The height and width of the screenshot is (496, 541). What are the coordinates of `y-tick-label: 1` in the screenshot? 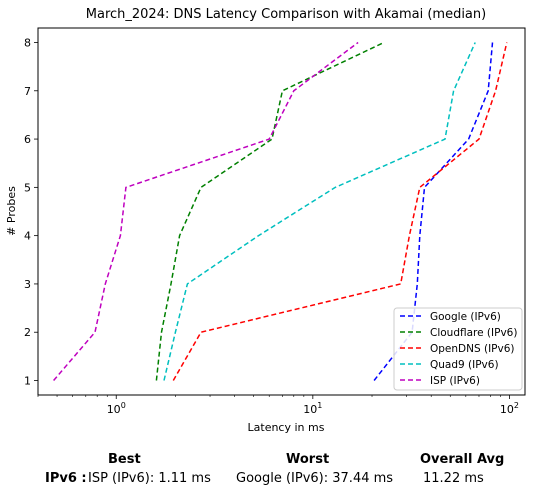 It's located at (27, 381).